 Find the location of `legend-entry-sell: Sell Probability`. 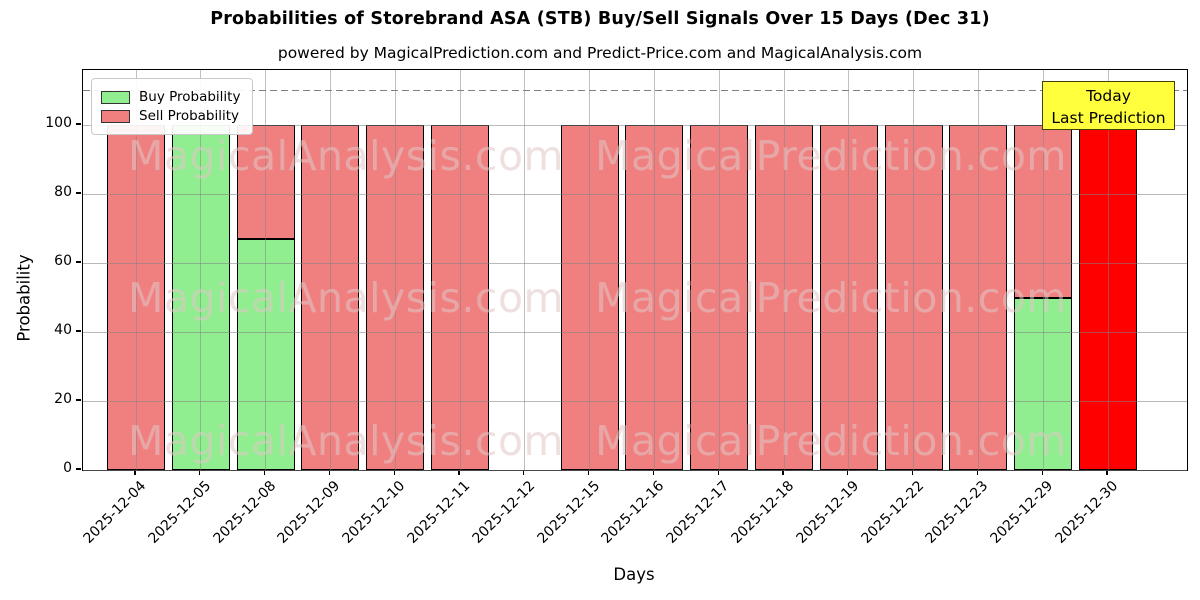

legend-entry-sell: Sell Probability is located at coordinates (170, 116).